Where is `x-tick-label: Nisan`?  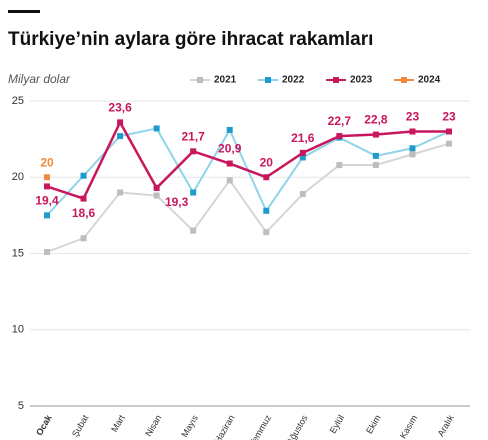 x-tick-label: Nisan is located at coordinates (153, 425).